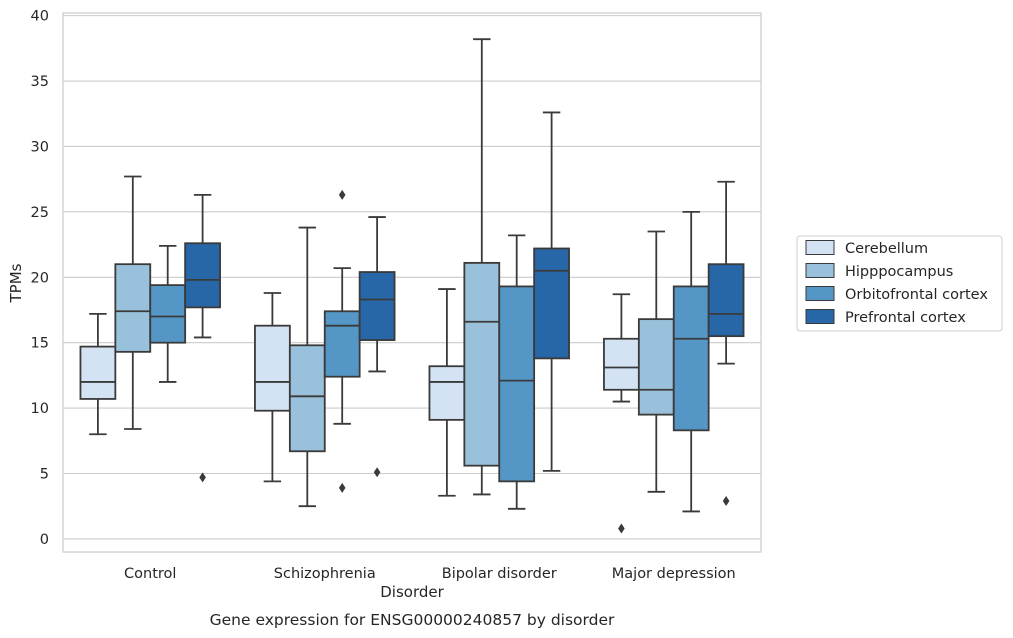  What do you see at coordinates (325, 574) in the screenshot?
I see `x-tick-label: Schizophrenia` at bounding box center [325, 574].